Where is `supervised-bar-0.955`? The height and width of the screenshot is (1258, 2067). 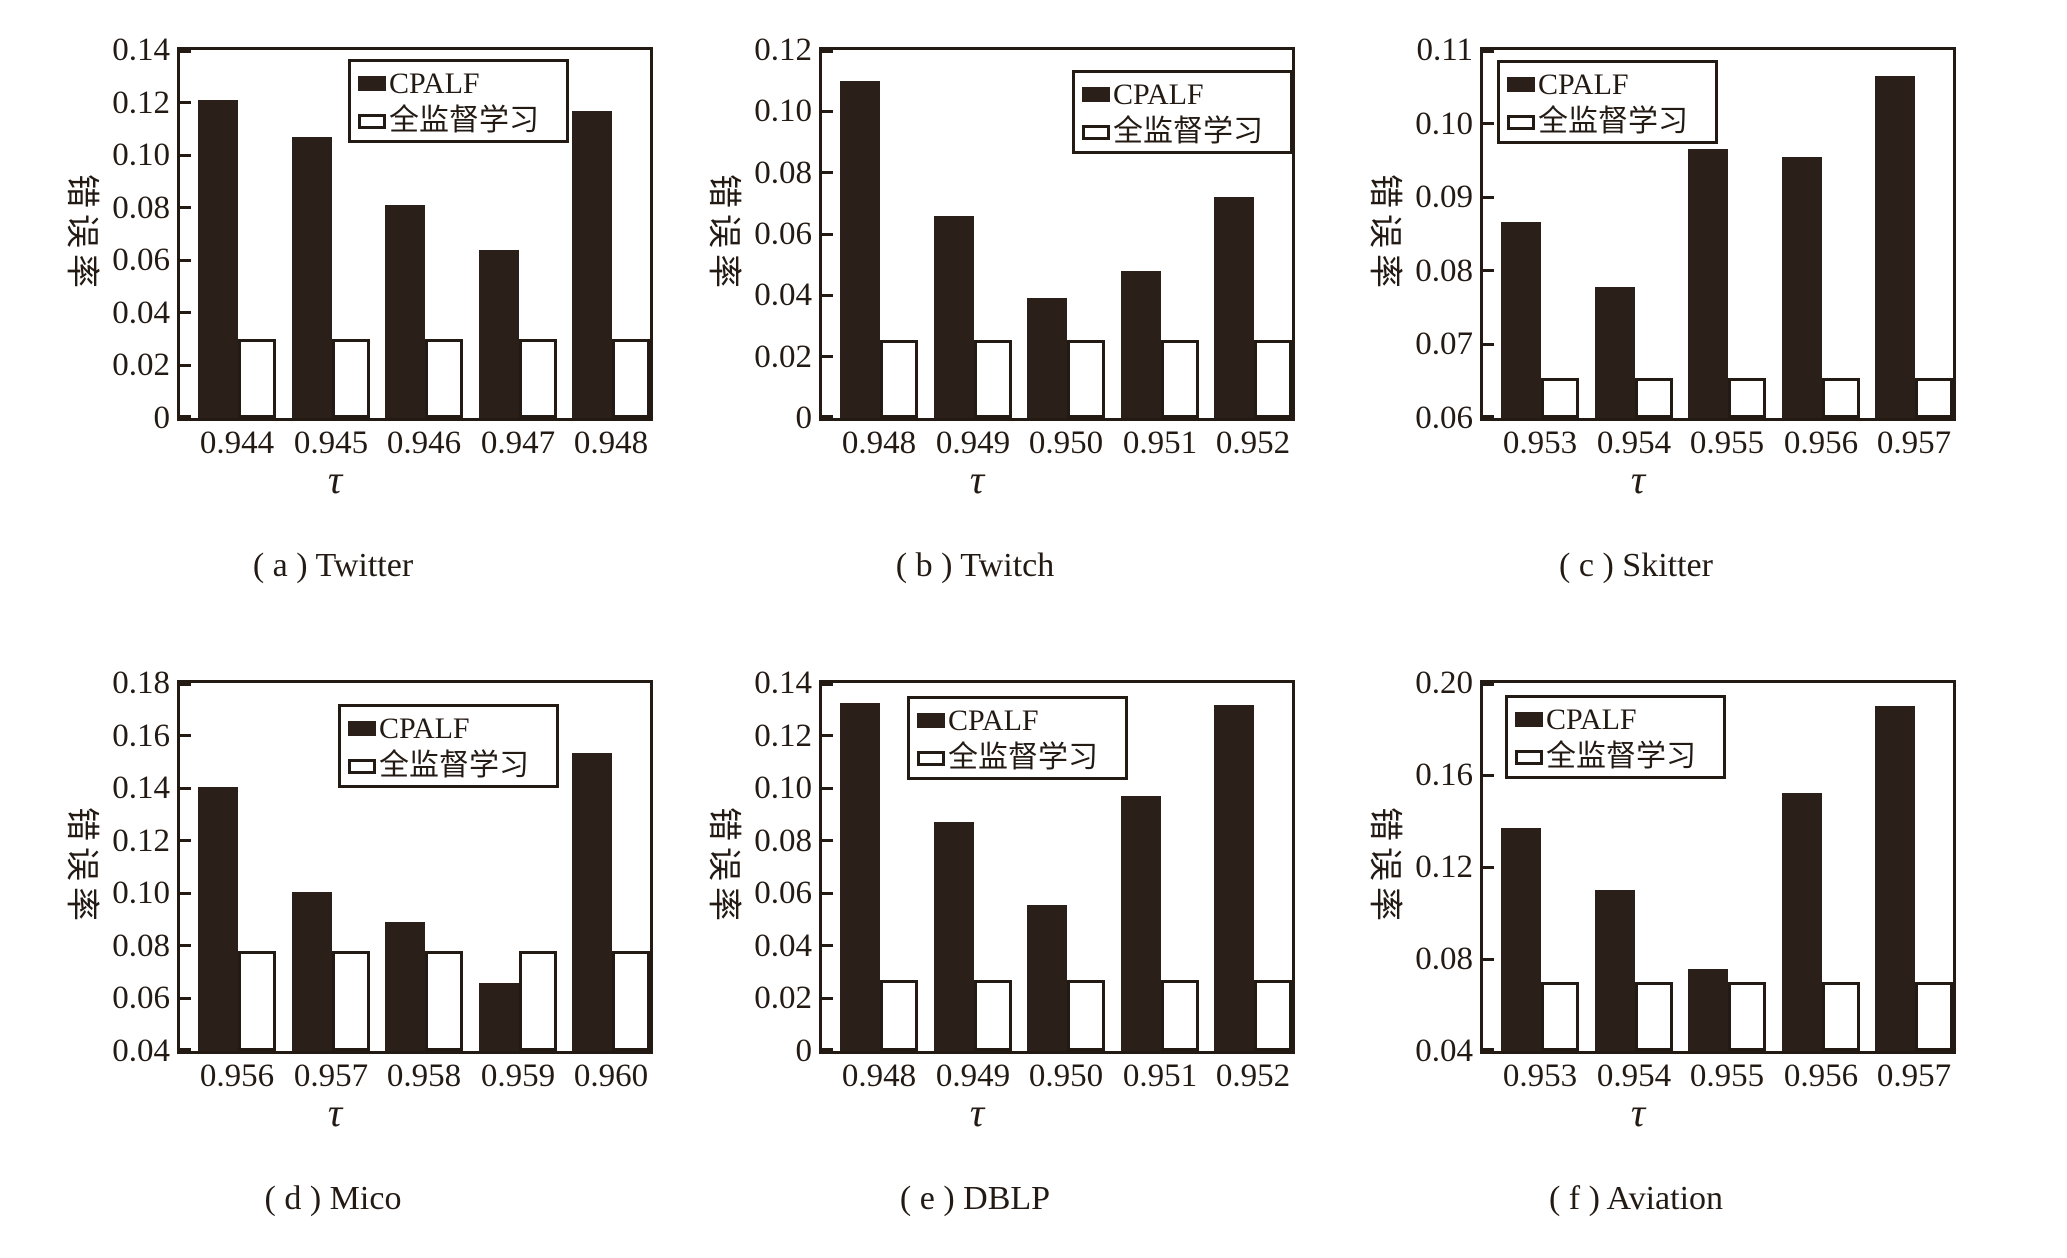
supervised-bar-0.955 is located at coordinates (1747, 1016).